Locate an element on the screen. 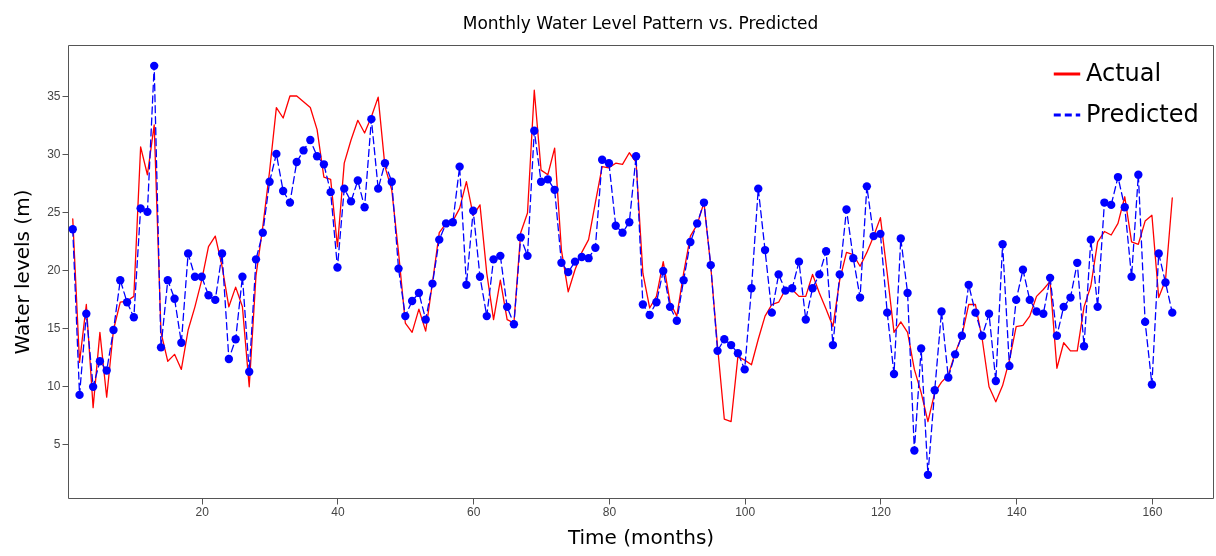 This screenshot has height=556, width=1216. legend-label: Actual is located at coordinates (1124, 73).